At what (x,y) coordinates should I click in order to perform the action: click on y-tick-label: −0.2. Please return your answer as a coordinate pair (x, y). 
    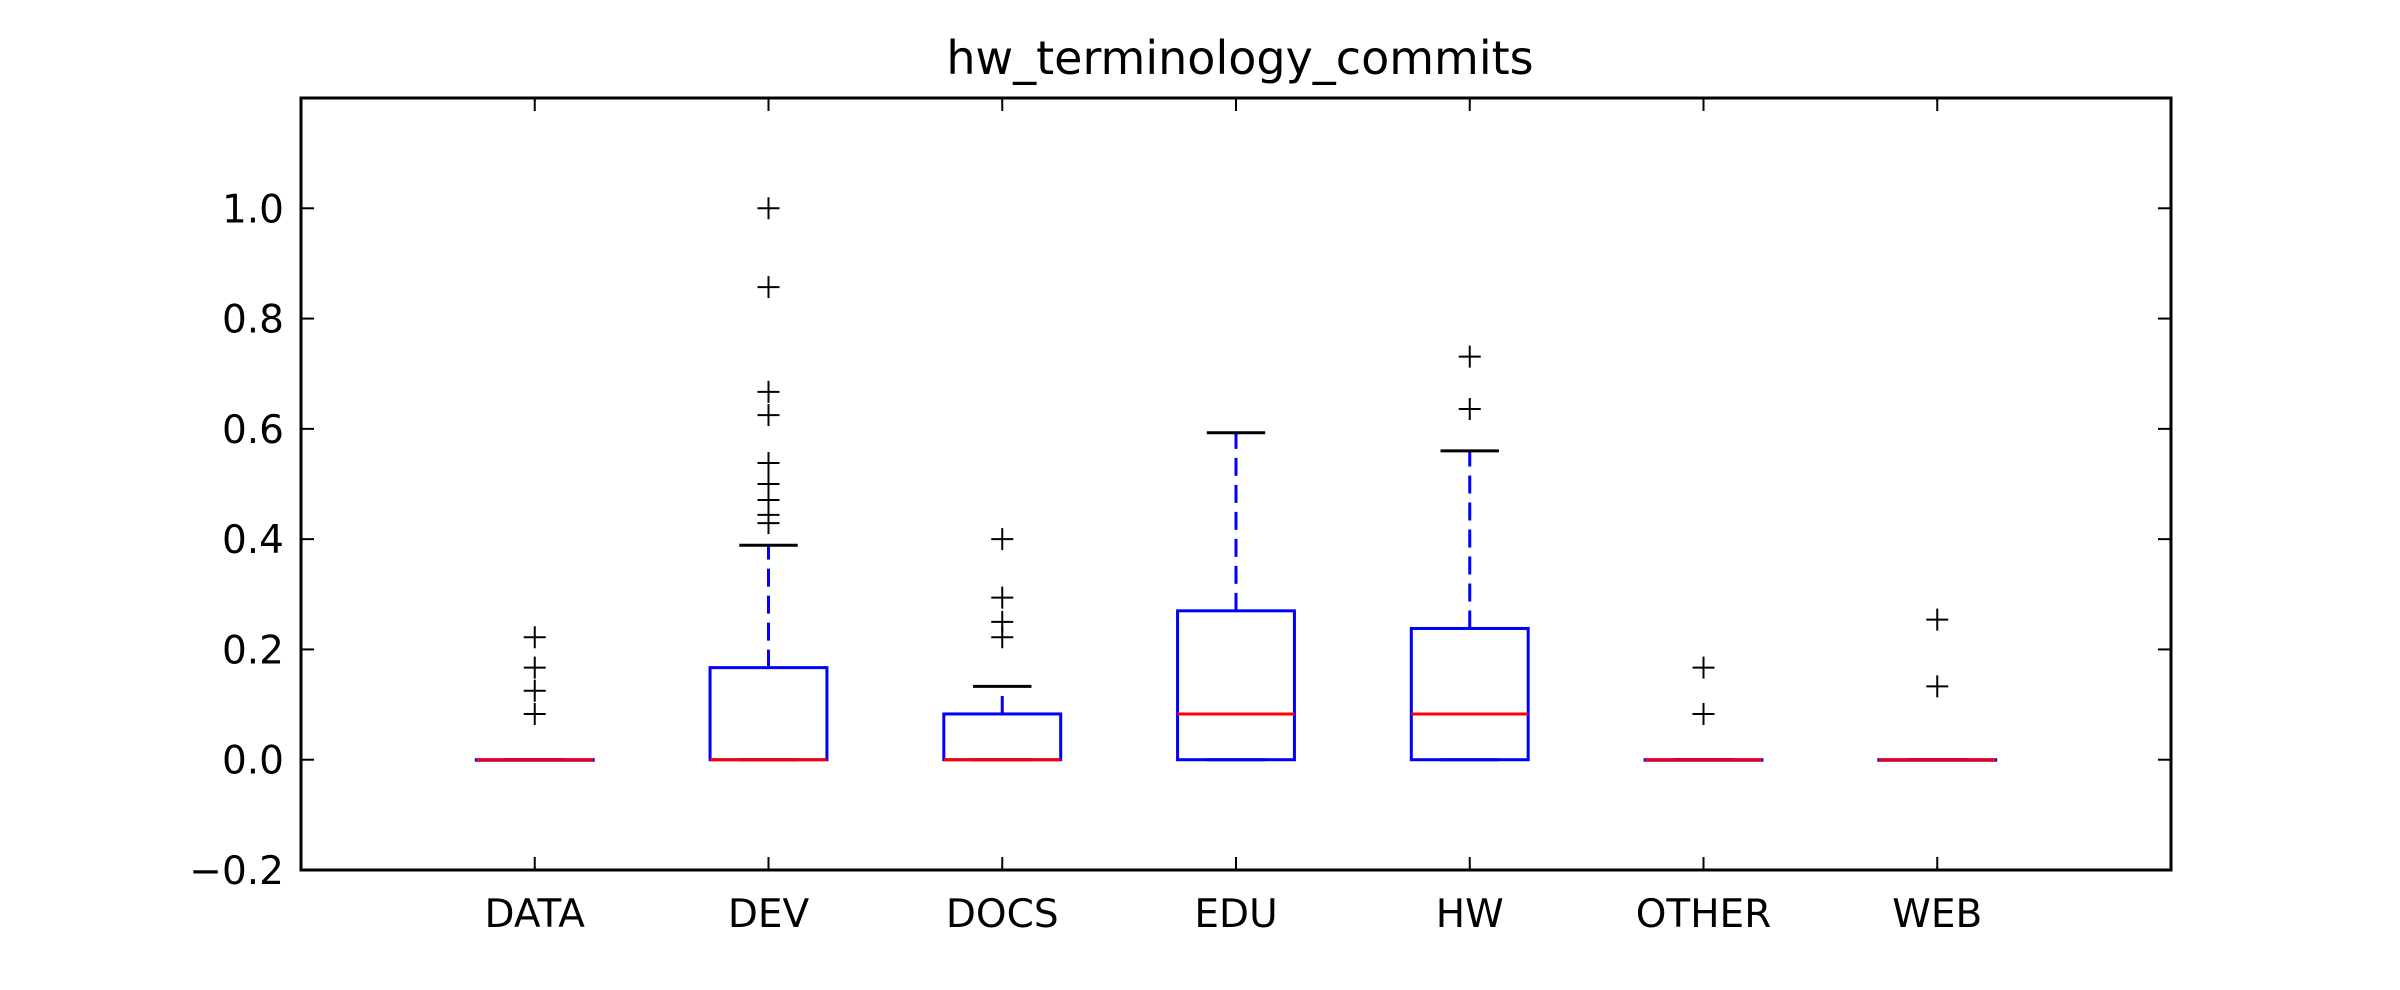
    Looking at the image, I should click on (236, 871).